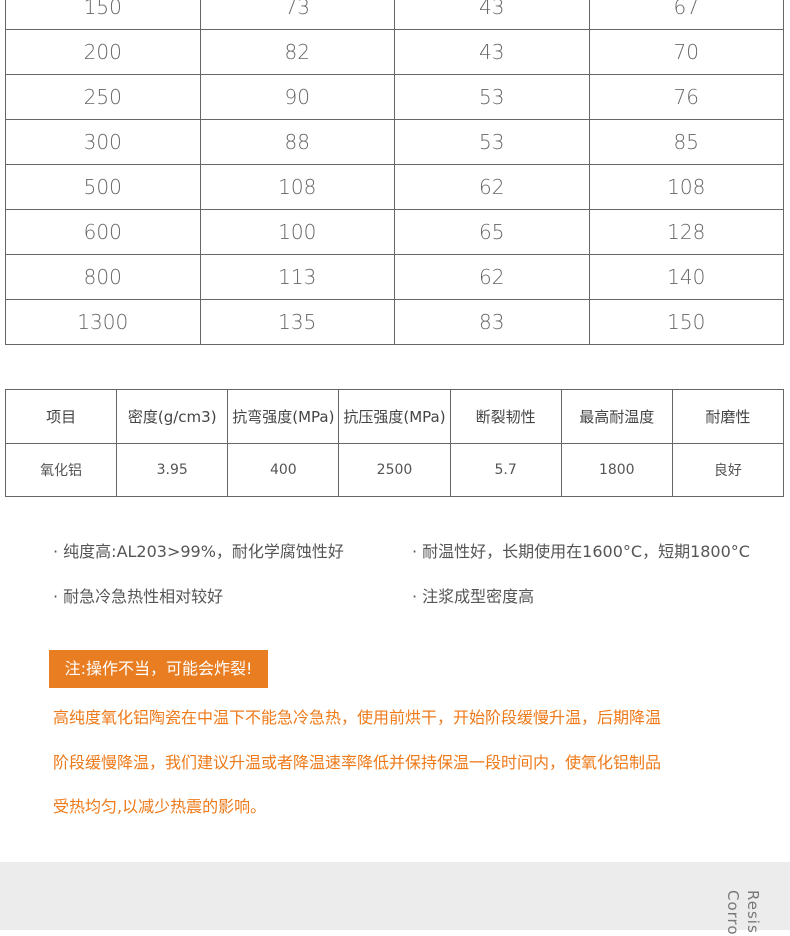  I want to click on header-cell: 抗压强度(MPa), so click(394, 416).